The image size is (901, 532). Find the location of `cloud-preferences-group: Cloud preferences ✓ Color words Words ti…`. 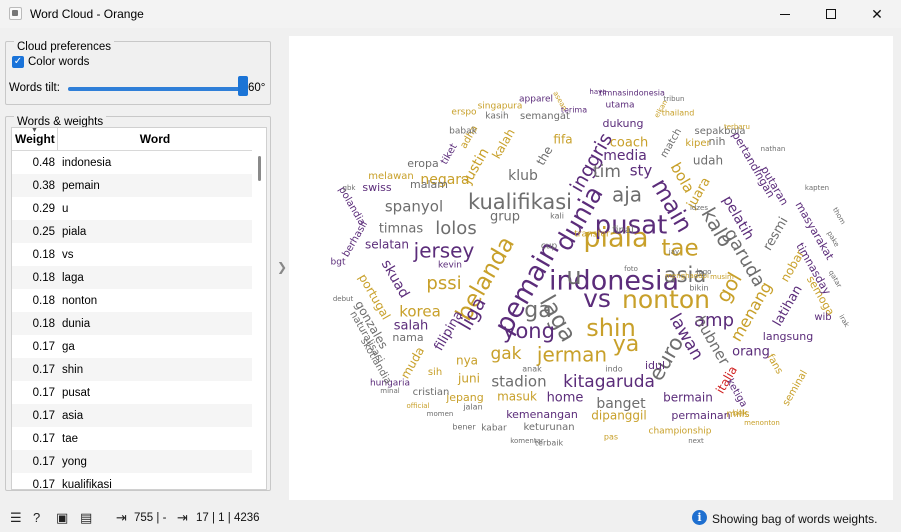

cloud-preferences-group: Cloud preferences ✓ Color words Words ti… is located at coordinates (138, 73).